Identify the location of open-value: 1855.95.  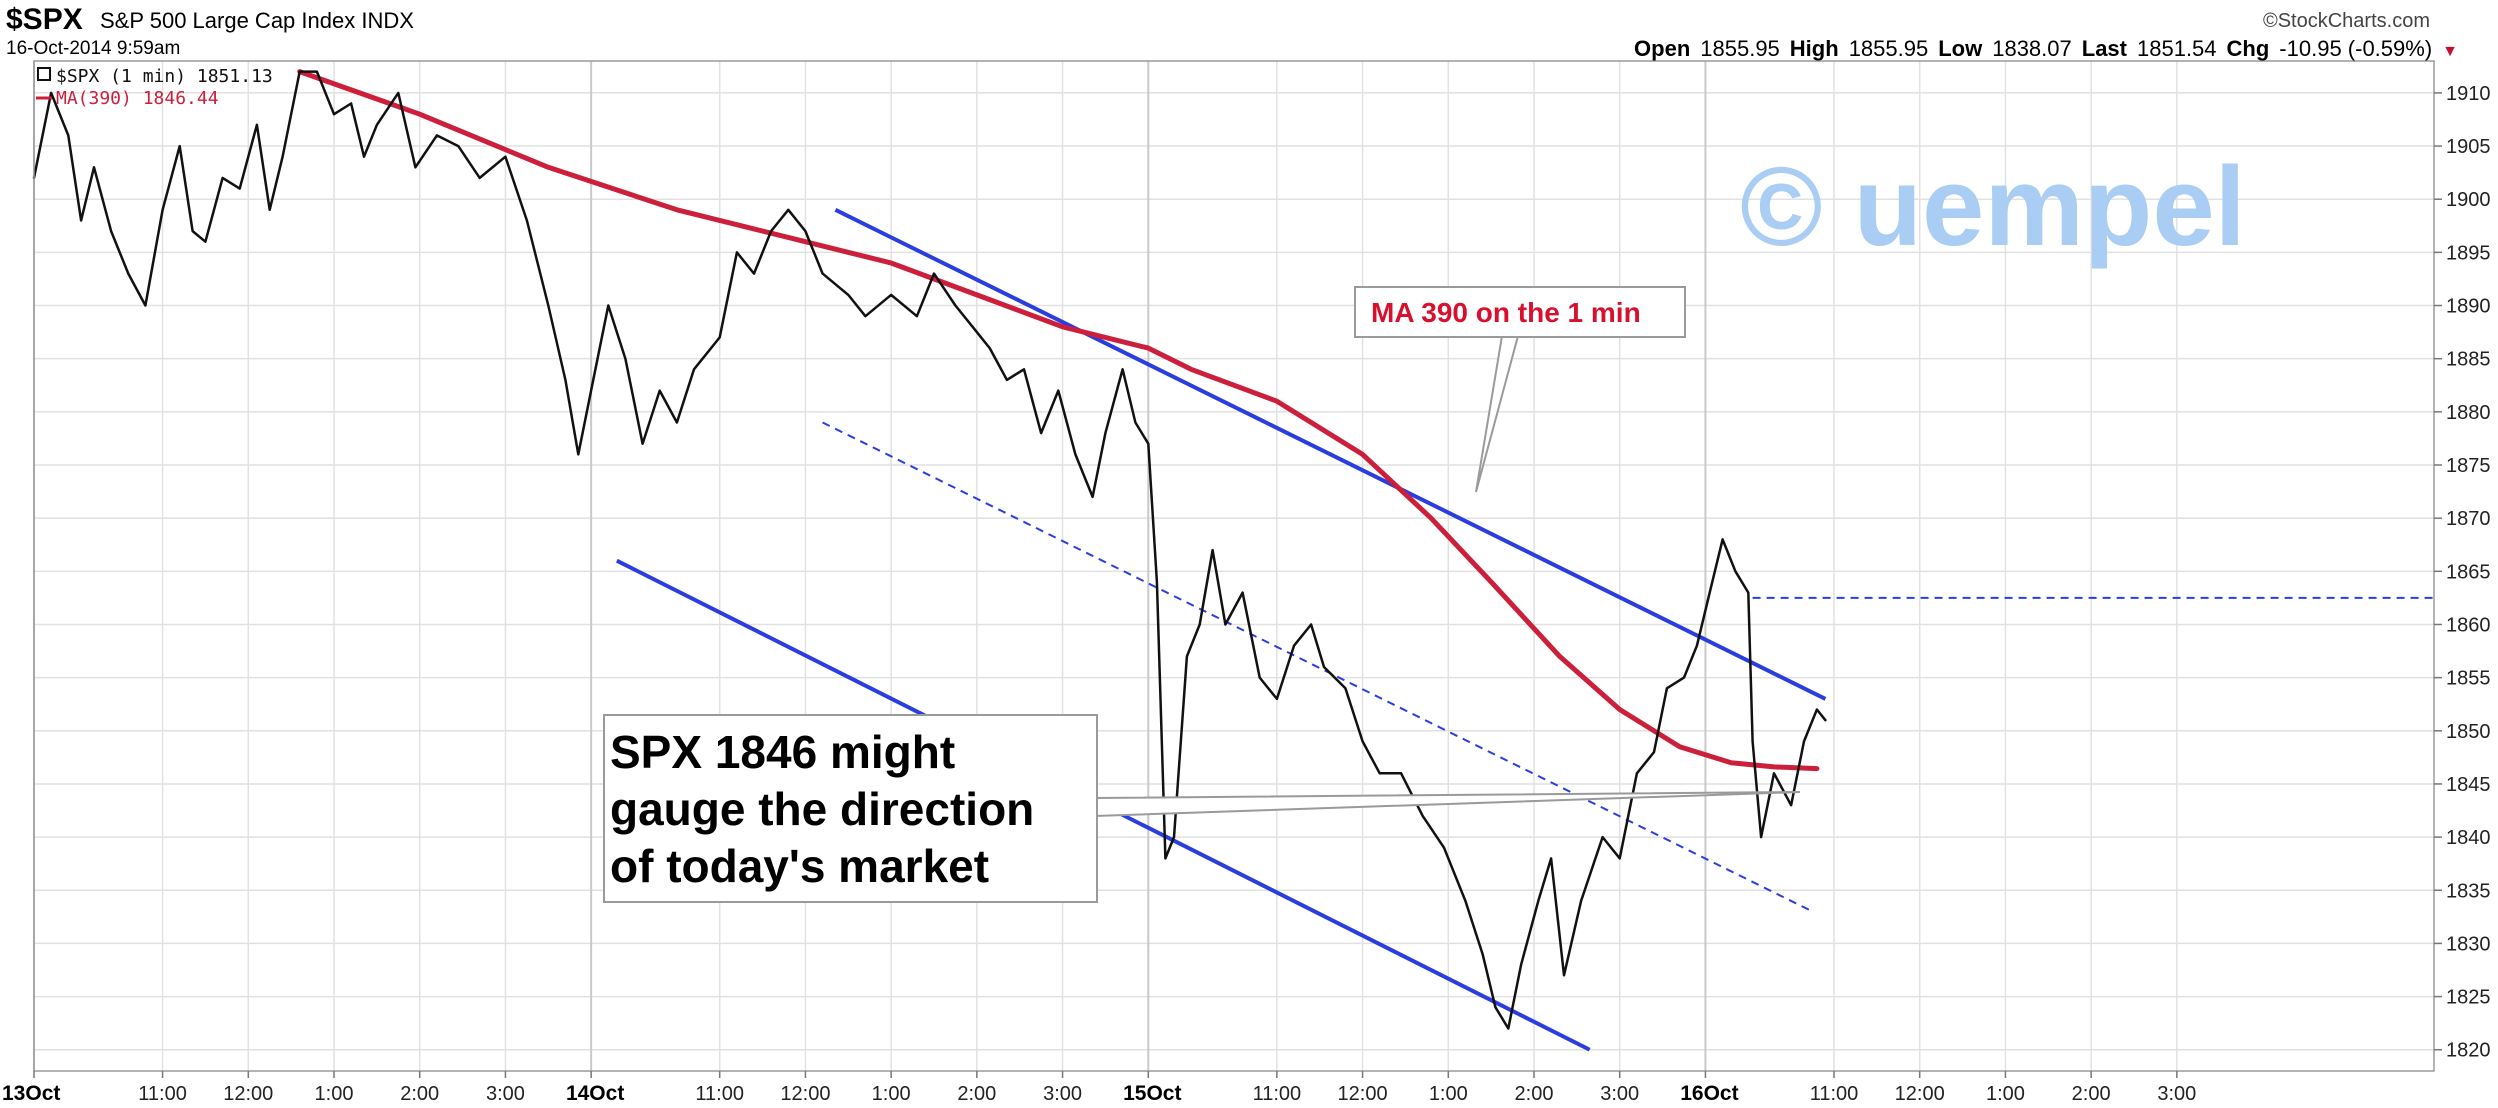
(1740, 48).